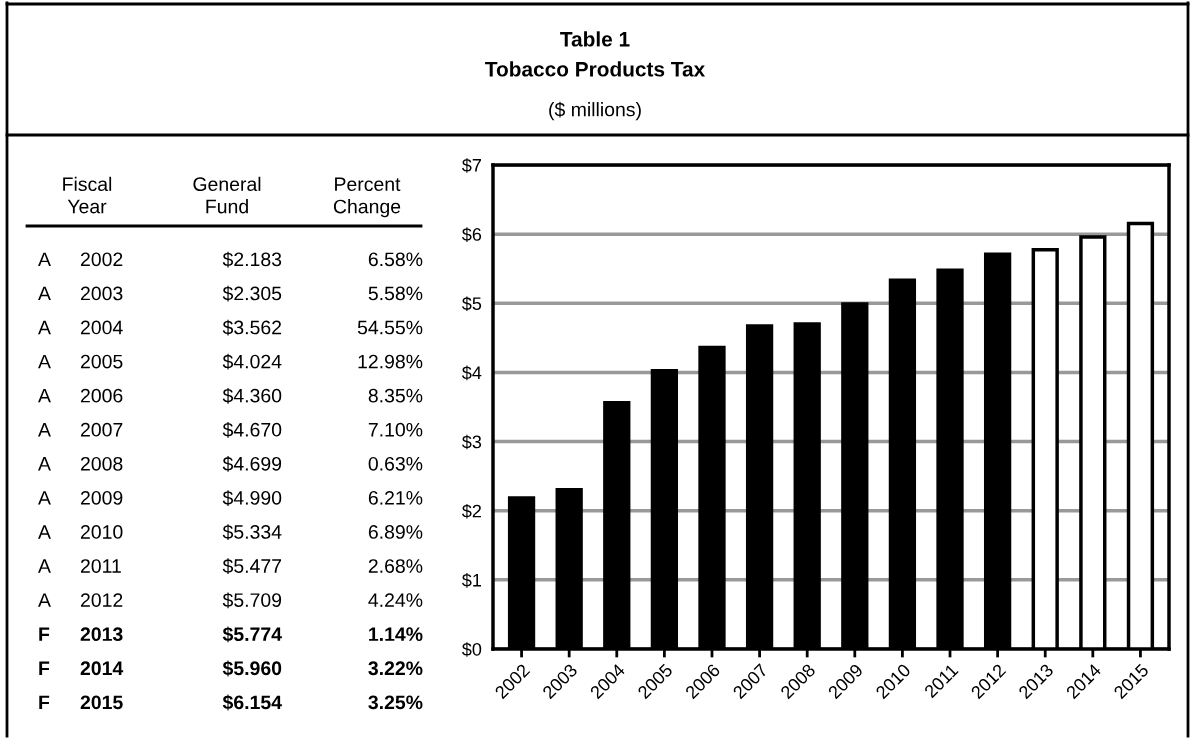  Describe the element at coordinates (101, 532) in the screenshot. I see `category-label: 2010` at that location.